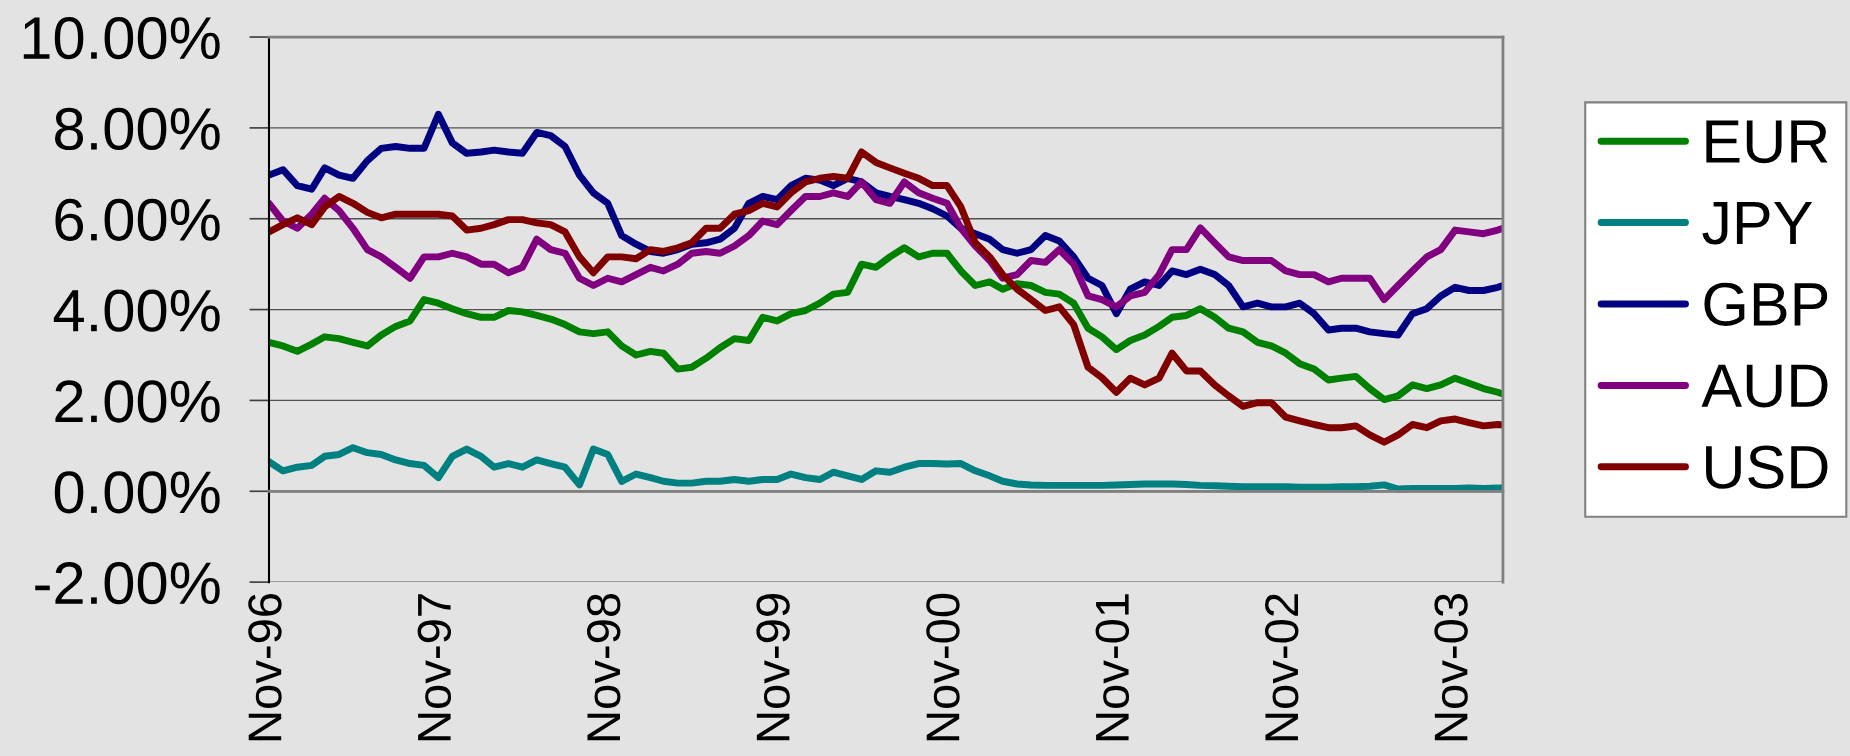 This screenshot has height=756, width=1850. I want to click on x-tick-label: Nov-02, so click(1281, 667).